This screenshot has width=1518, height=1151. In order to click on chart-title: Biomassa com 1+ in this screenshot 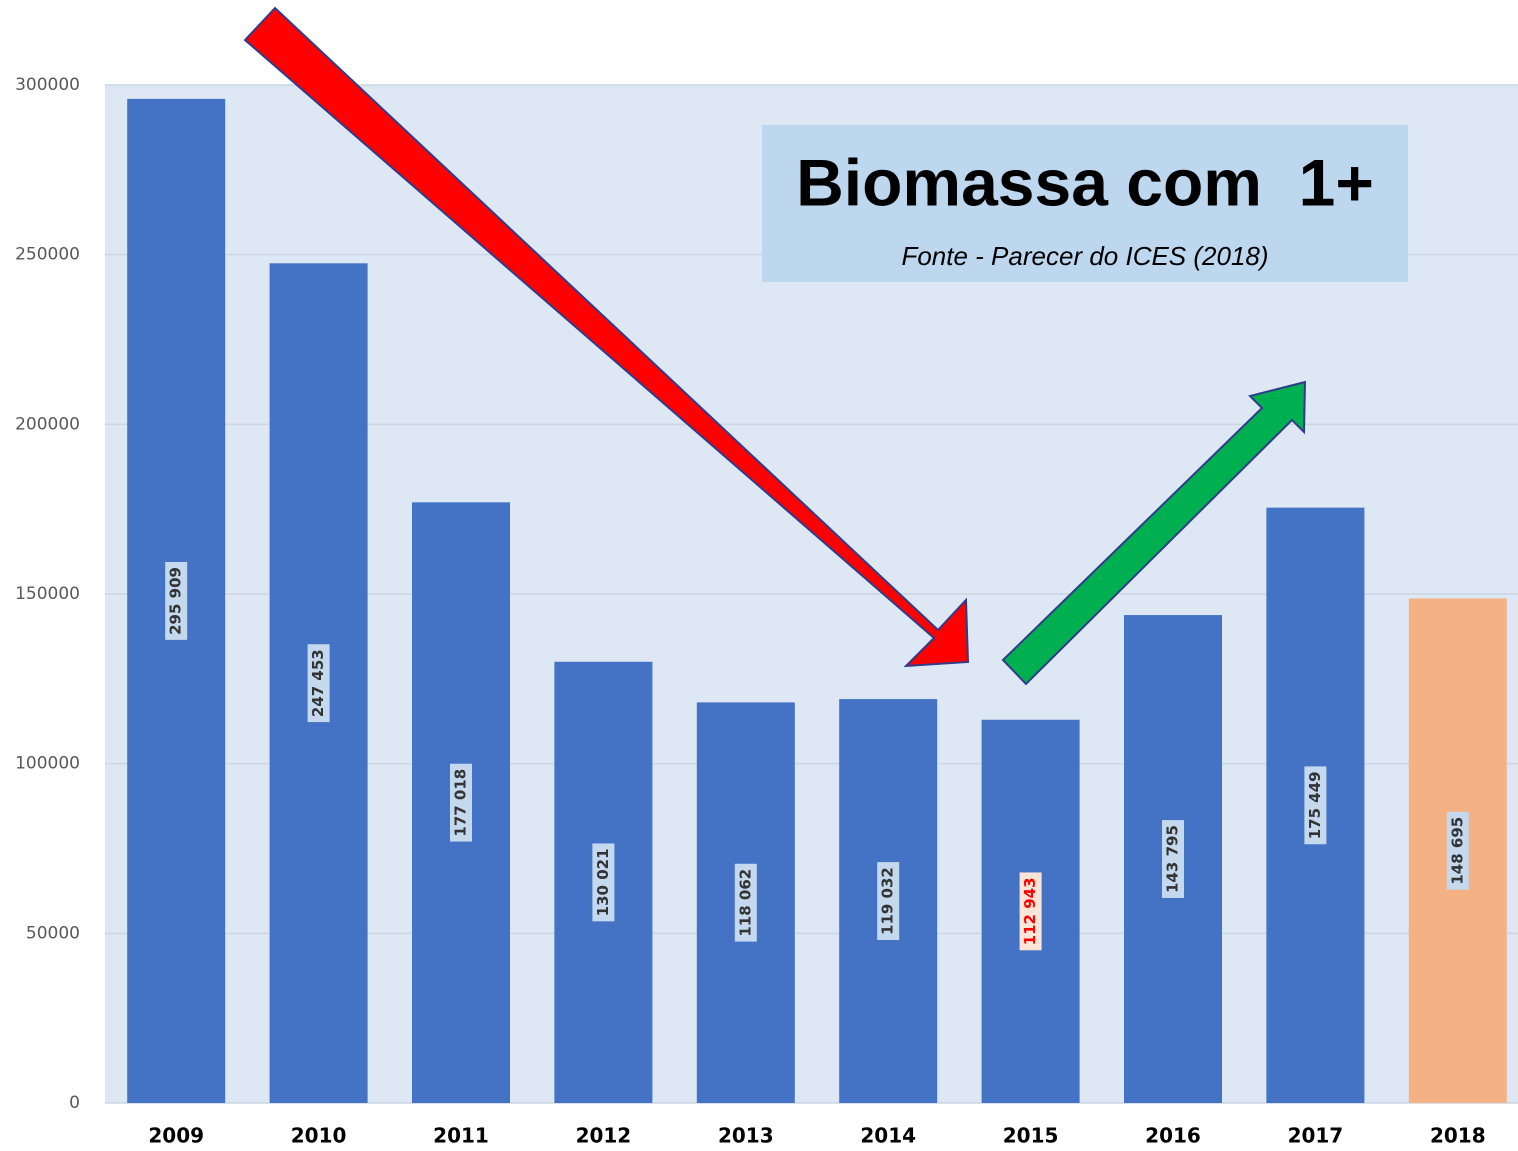, I will do `click(1085, 182)`.